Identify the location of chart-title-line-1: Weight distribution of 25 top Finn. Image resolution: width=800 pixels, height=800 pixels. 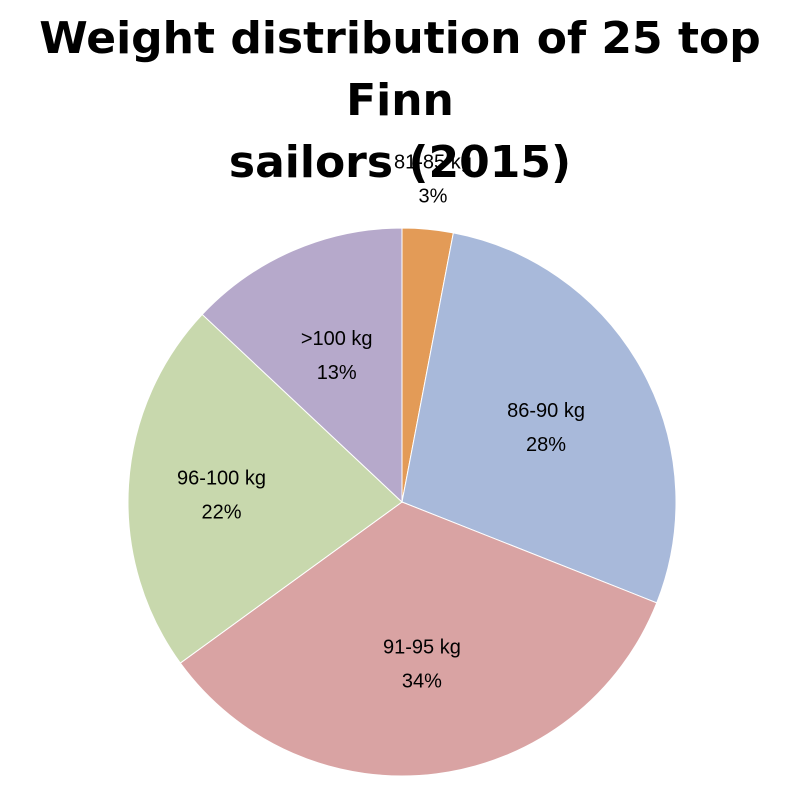
(400, 69).